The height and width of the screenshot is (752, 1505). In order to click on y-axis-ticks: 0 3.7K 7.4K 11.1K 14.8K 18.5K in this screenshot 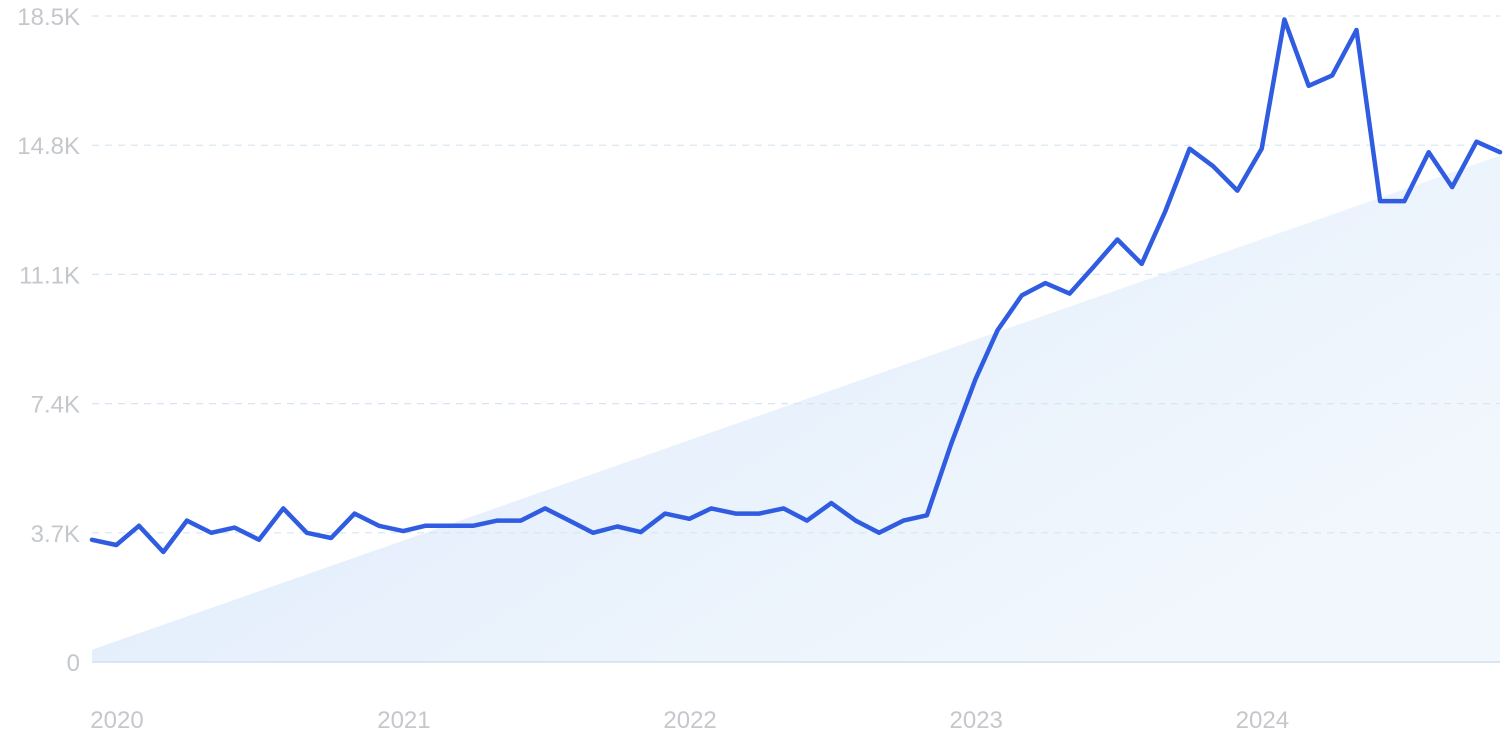, I will do `click(48, 340)`.